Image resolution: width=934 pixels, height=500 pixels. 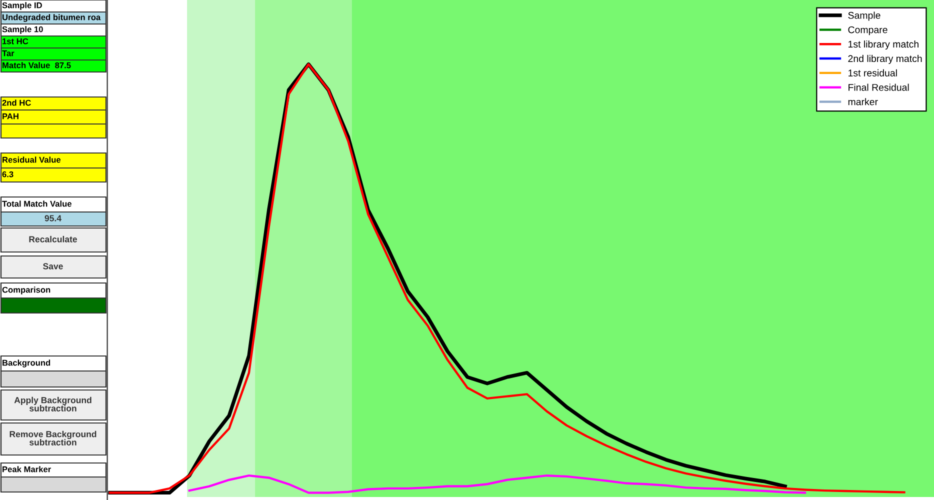 What do you see at coordinates (36, 65) in the screenshot?
I see `text: Match Value 87.5` at bounding box center [36, 65].